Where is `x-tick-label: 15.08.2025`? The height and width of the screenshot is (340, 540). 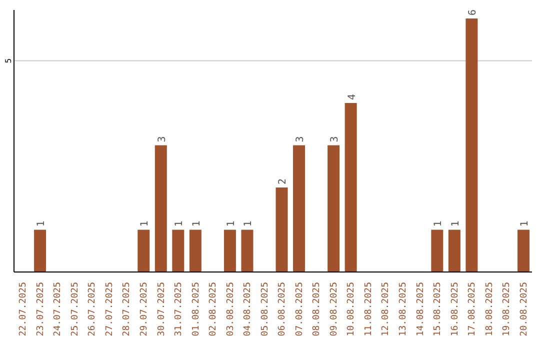
x-tick-label: 15.08.2025 is located at coordinates (438, 309).